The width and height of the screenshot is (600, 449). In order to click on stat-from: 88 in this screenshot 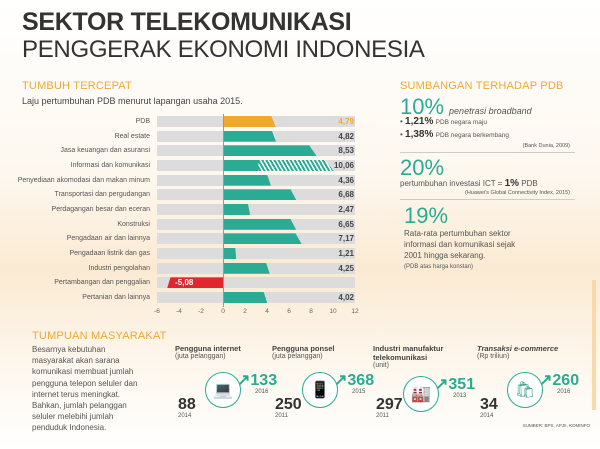, I will do `click(187, 404)`.